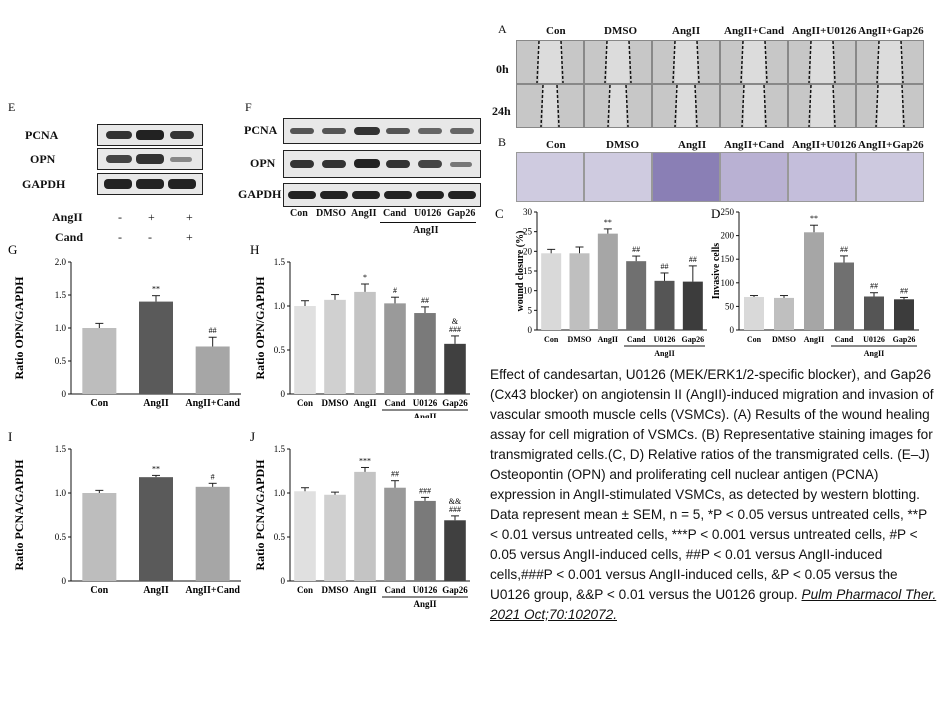  Describe the element at coordinates (19, 515) in the screenshot. I see `y-axis-label: Ratio PCNA/GAPDH` at that location.